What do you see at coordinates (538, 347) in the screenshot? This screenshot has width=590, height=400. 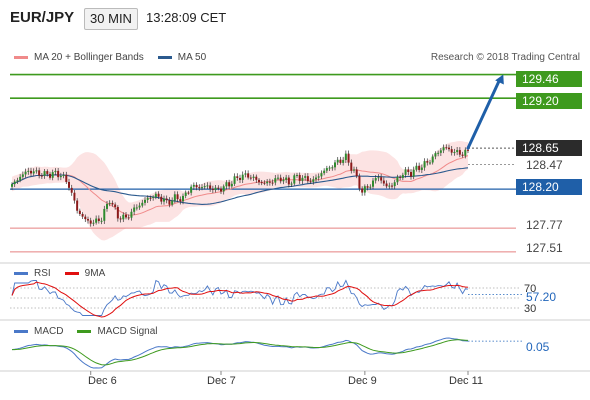 I see `macd-value: 0.05` at bounding box center [538, 347].